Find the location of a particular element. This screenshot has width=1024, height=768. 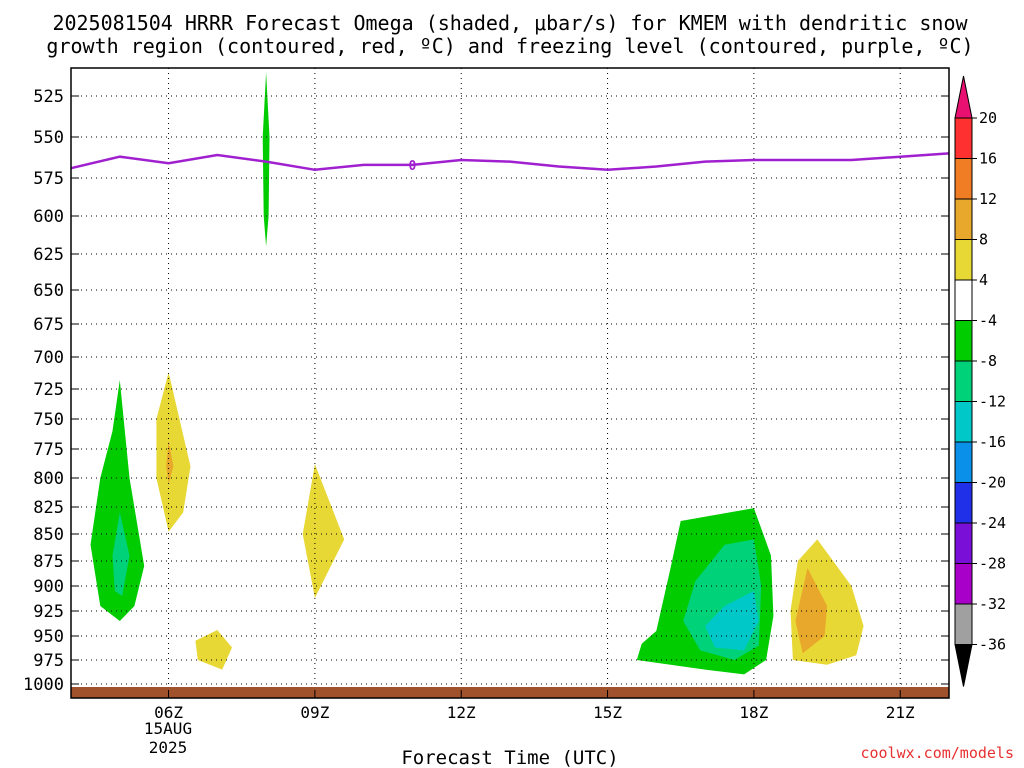

y-tick-label-975: 975 is located at coordinates (48, 661).